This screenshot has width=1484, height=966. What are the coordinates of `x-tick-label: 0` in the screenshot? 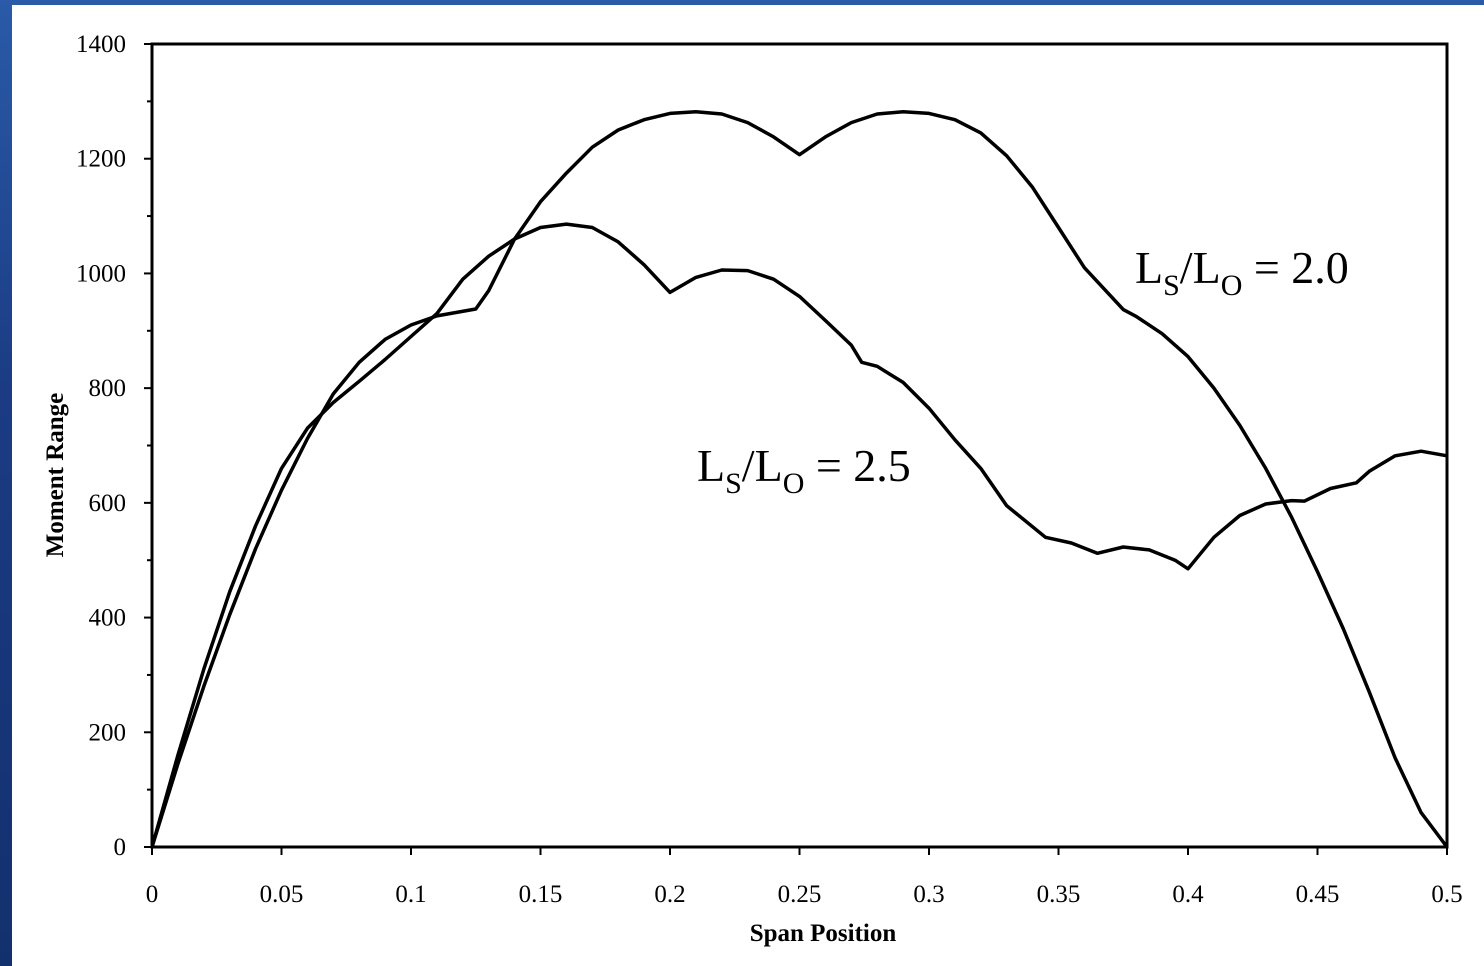 It's located at (152, 894).